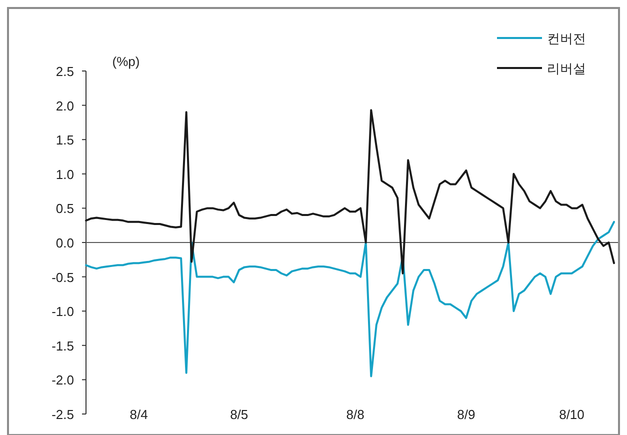 Image resolution: width=627 pixels, height=435 pixels. What do you see at coordinates (65, 140) in the screenshot?
I see `y-tick-label: 1.5` at bounding box center [65, 140].